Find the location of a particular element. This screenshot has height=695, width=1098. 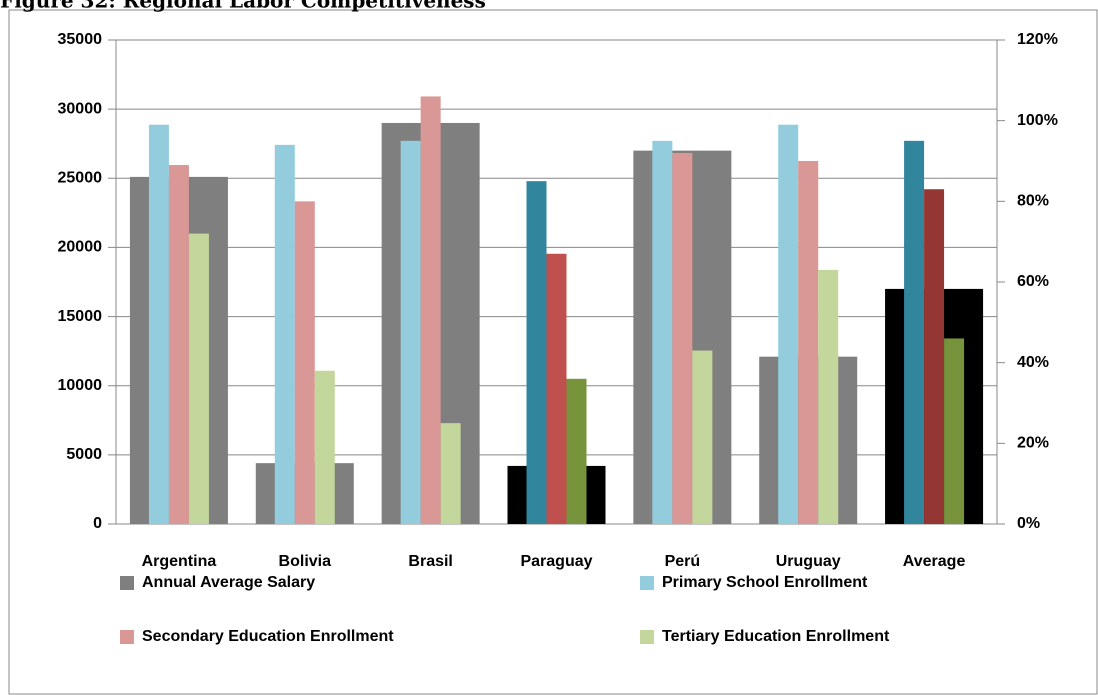

x-tick-label: Uruguay is located at coordinates (808, 561).